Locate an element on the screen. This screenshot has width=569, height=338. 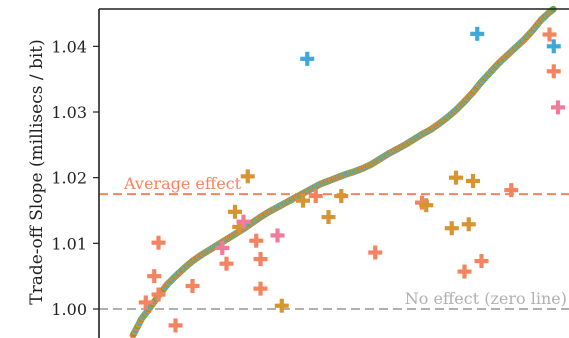
y-tick-label: 1.03 is located at coordinates (69, 112).